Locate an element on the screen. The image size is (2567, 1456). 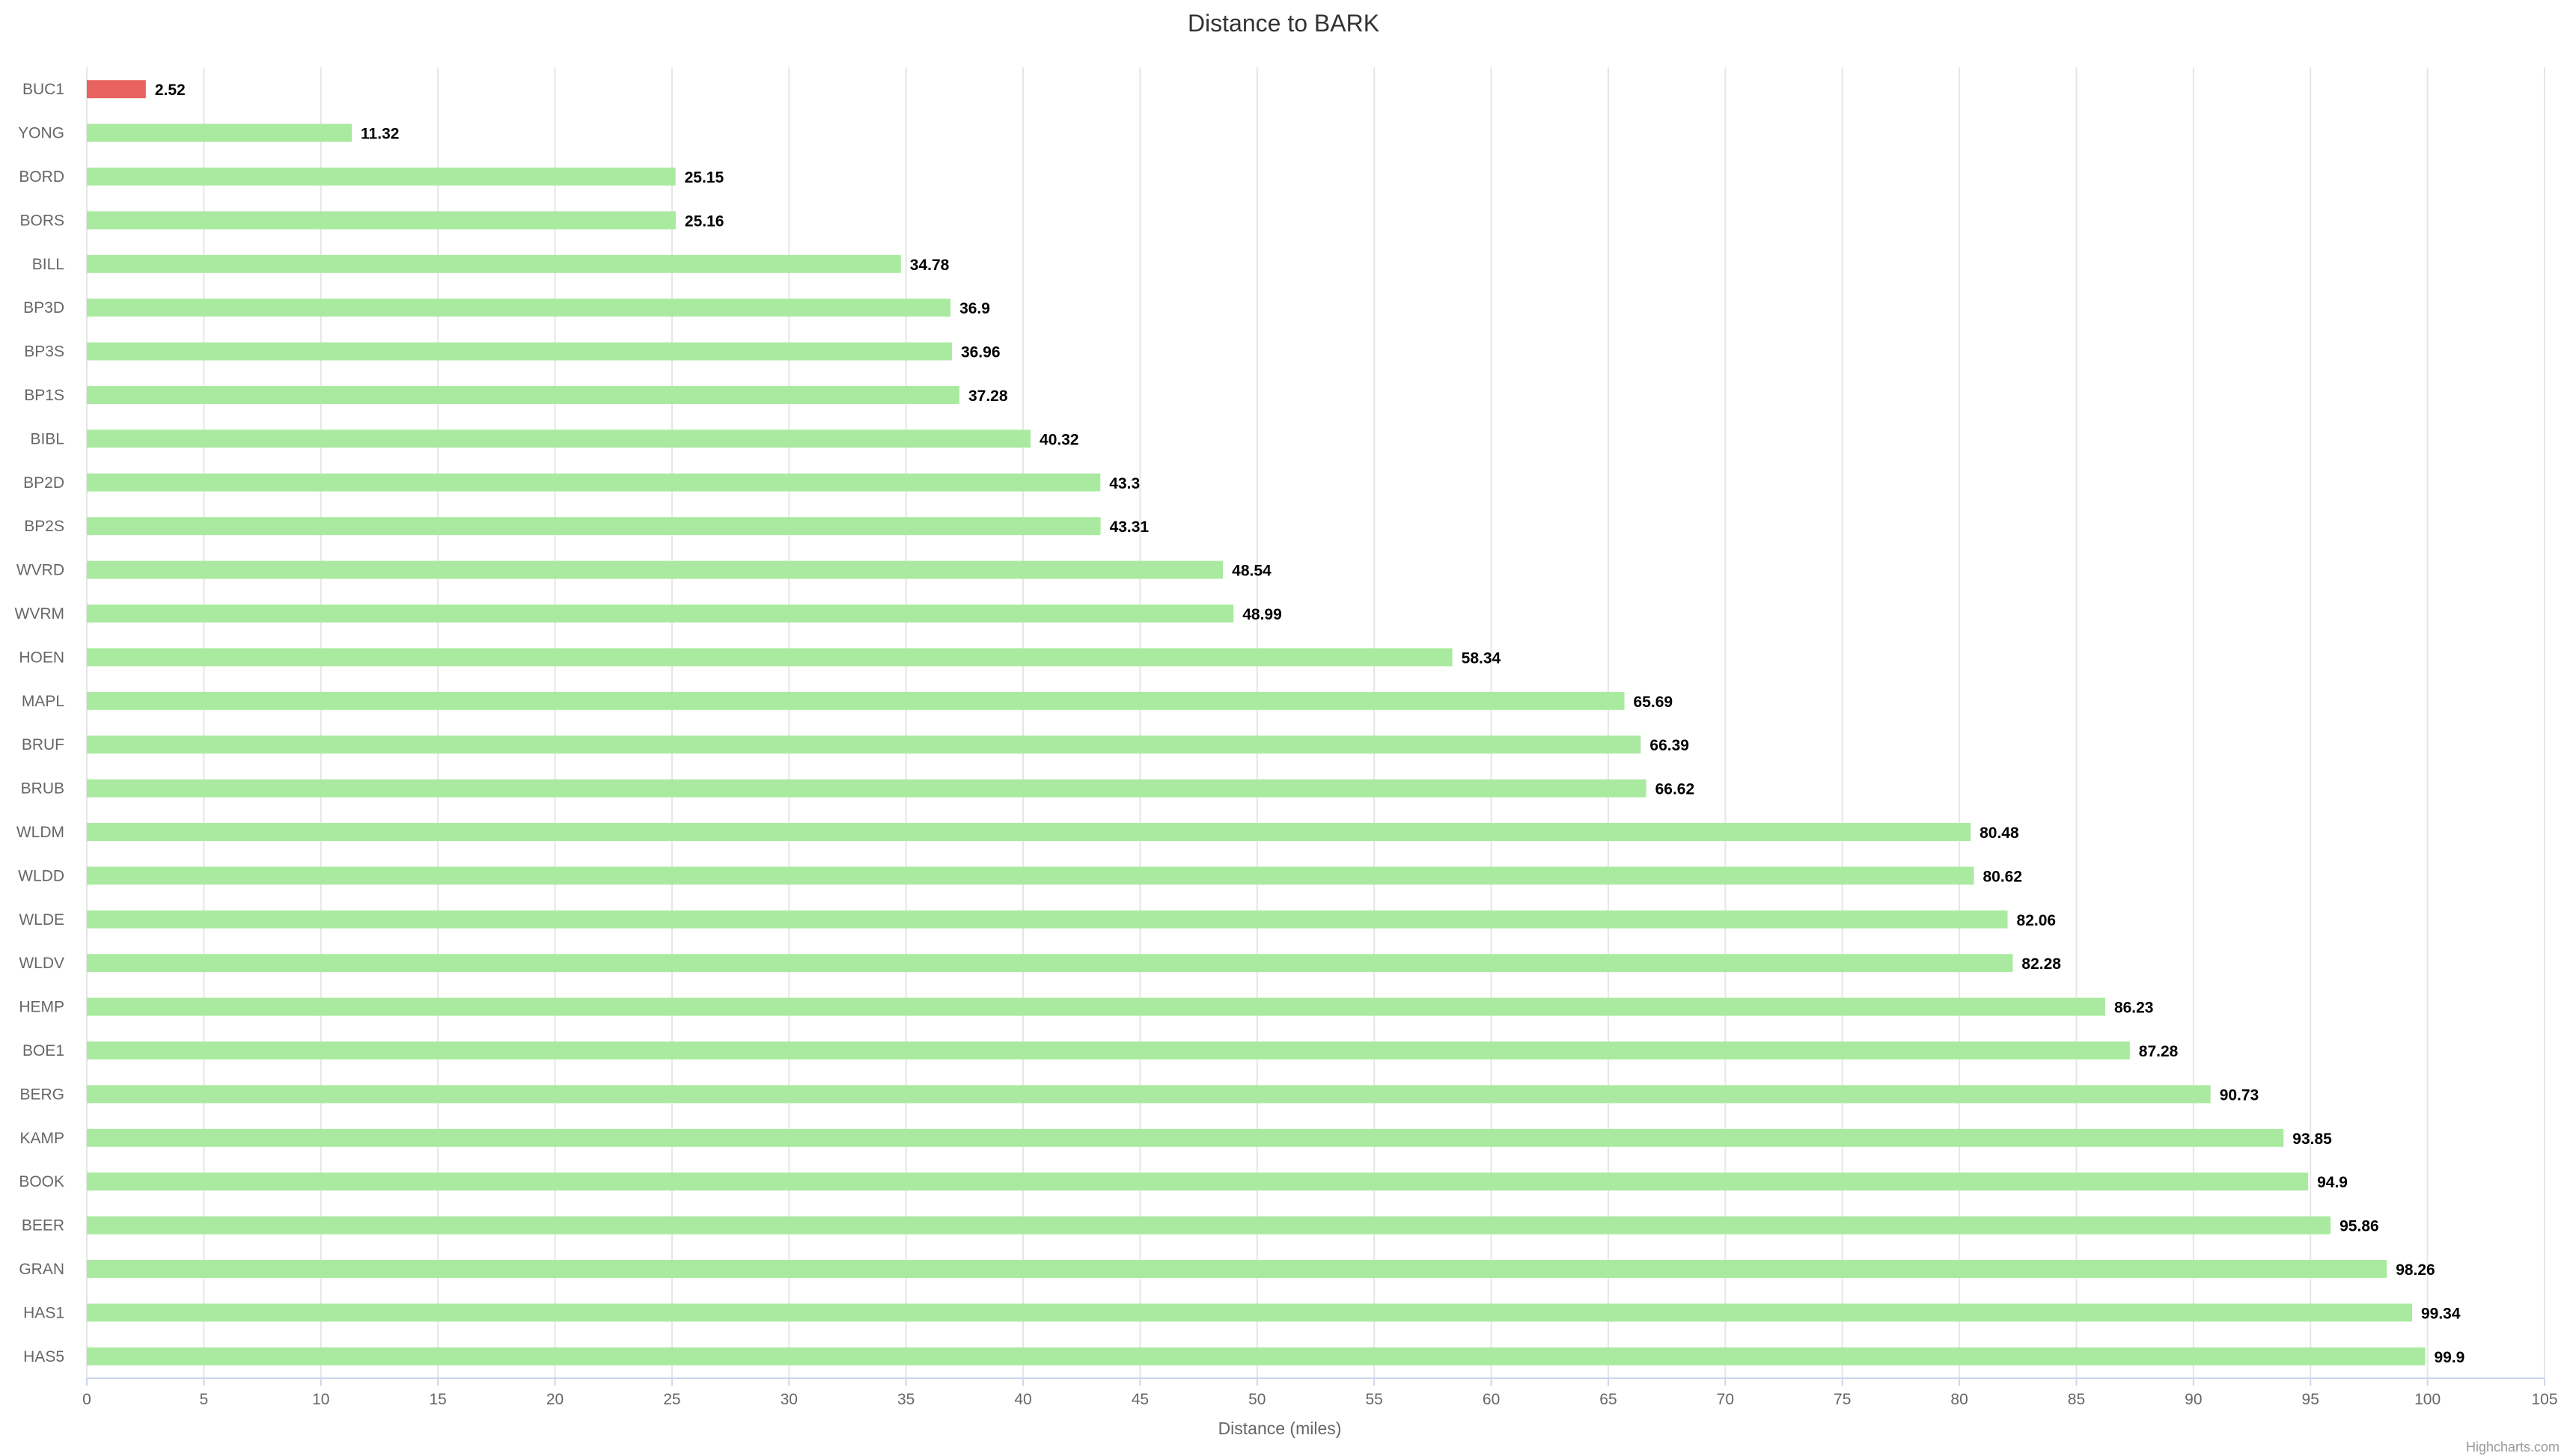
x-tick-label: 35 is located at coordinates (906, 1399).